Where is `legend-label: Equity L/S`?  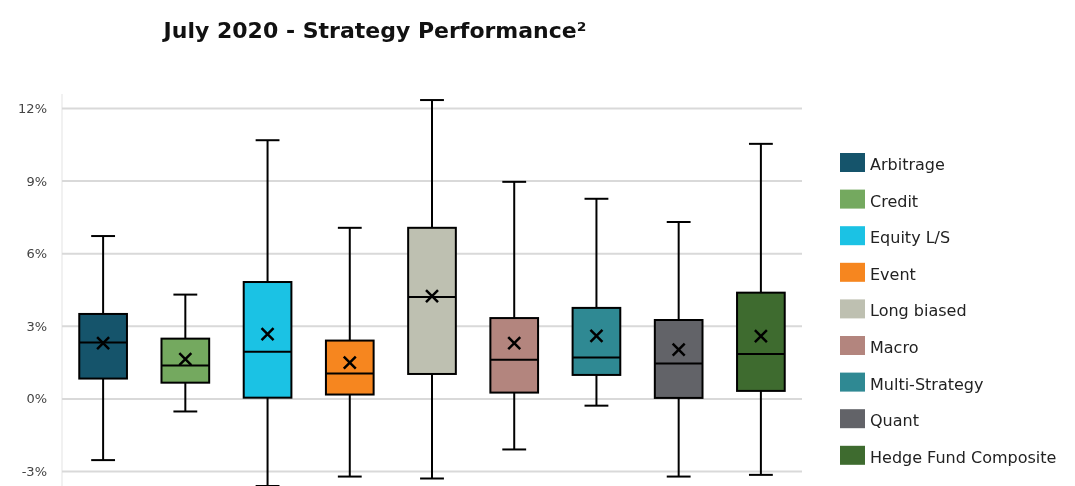 legend-label: Equity L/S is located at coordinates (910, 238).